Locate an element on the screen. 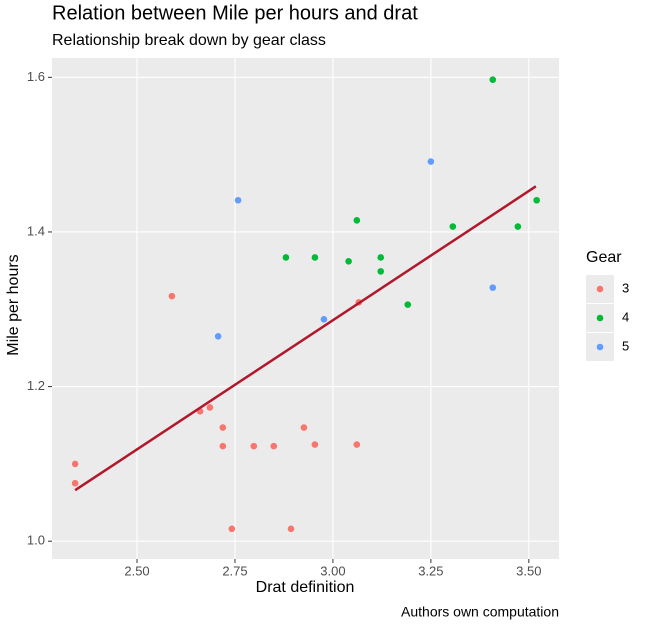  x-tick-label: 3.00 is located at coordinates (332, 570).